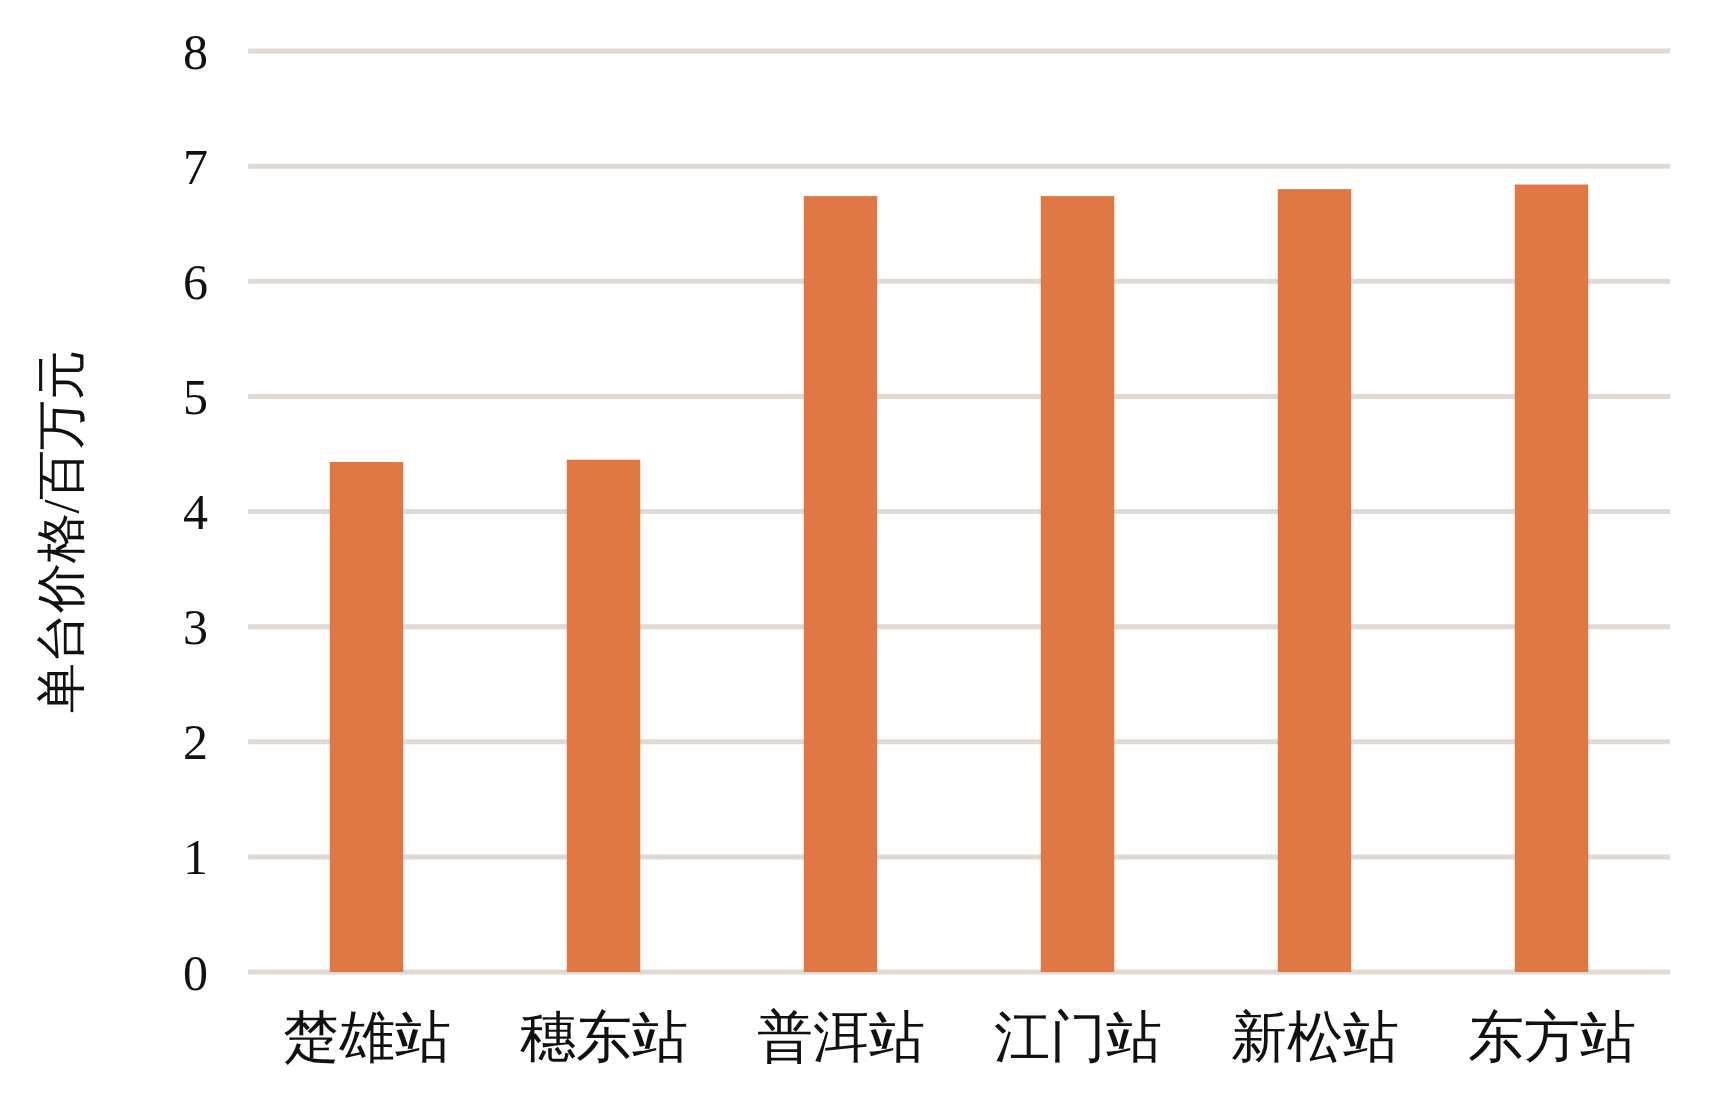 This screenshot has width=1714, height=1108. Describe the element at coordinates (195, 512) in the screenshot. I see `y-tick-label: 4` at that location.